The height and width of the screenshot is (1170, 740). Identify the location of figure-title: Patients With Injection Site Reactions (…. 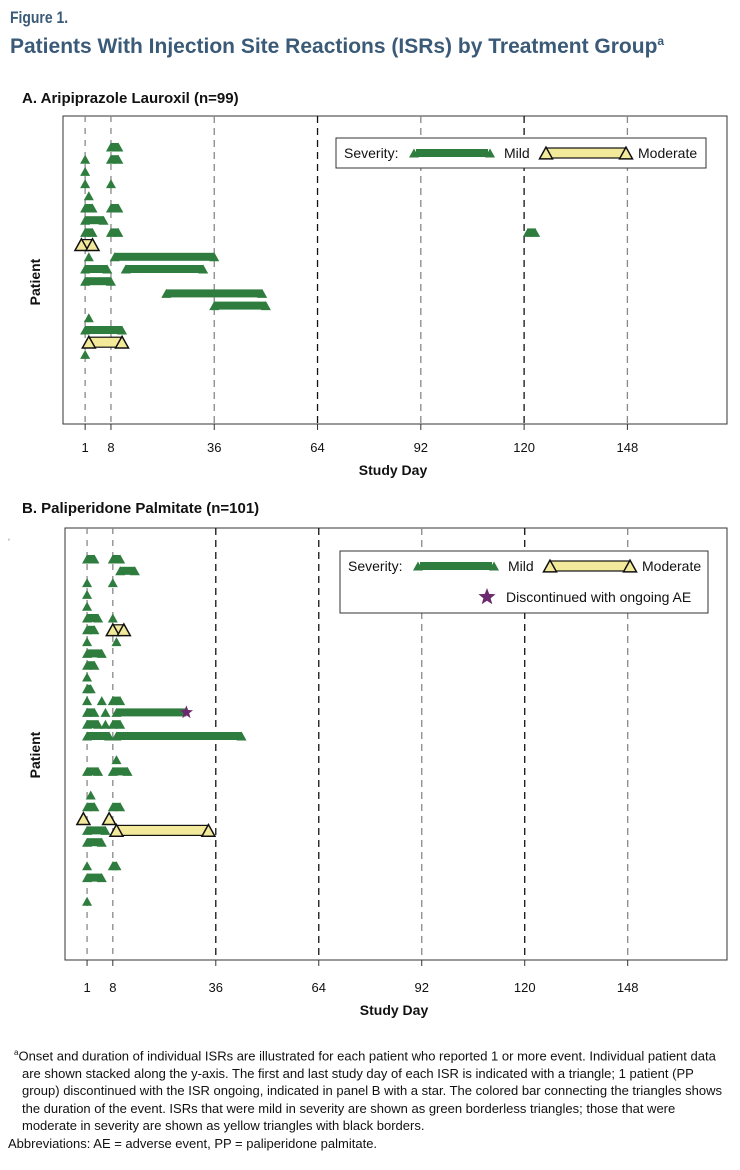
(337, 46).